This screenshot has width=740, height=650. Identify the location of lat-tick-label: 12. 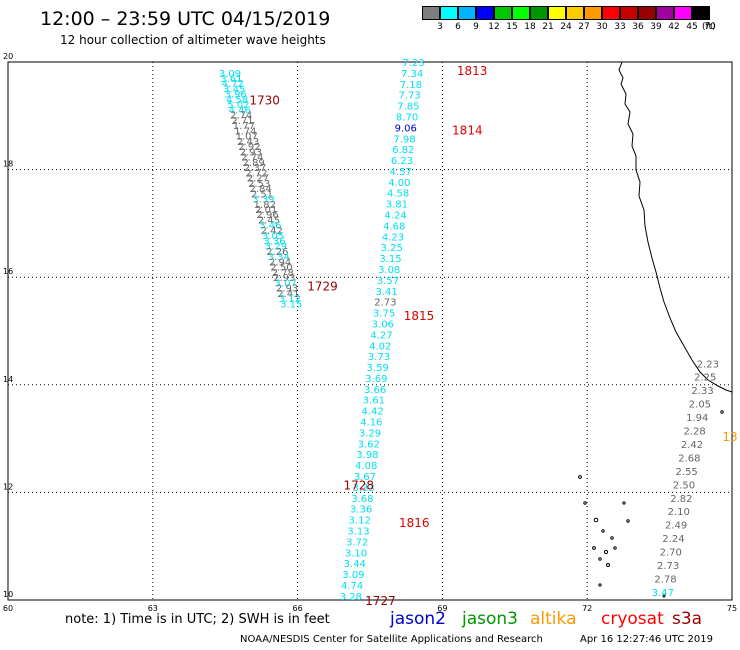
(8, 486).